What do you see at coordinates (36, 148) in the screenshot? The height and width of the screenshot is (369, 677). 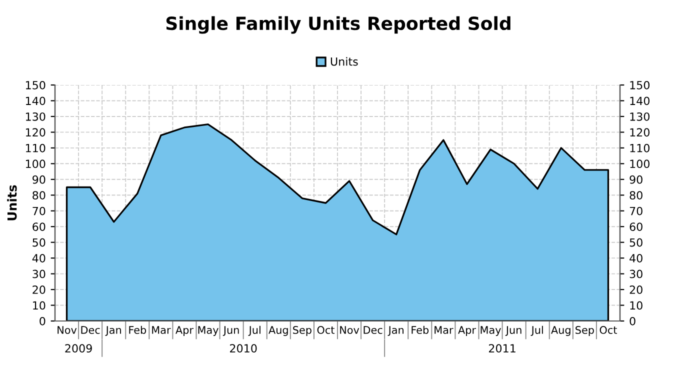 I see `y-tick-label: 110` at bounding box center [36, 148].